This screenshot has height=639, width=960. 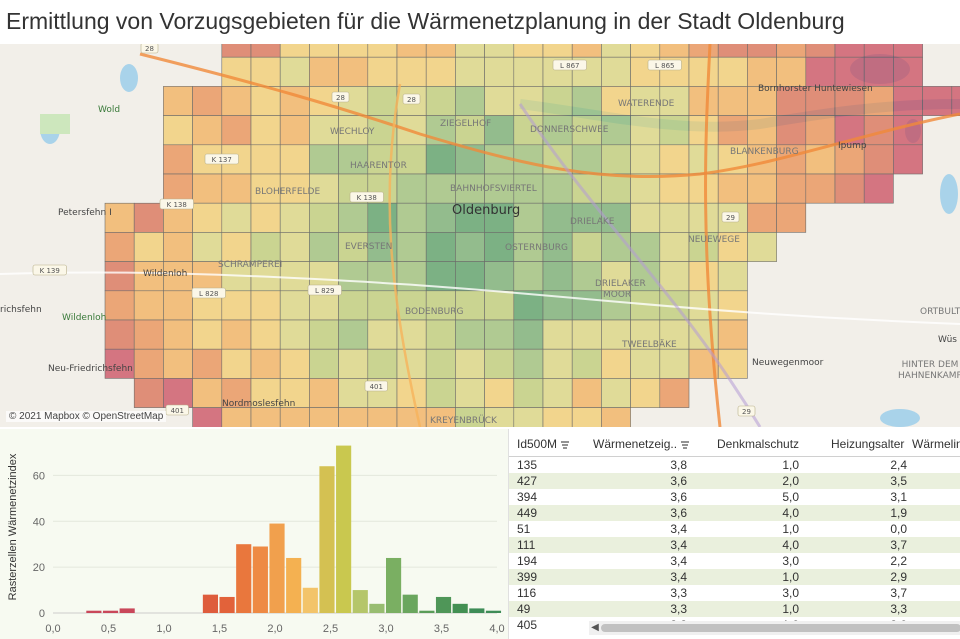 I want to click on column-header-id500m: Id500M, so click(x=543, y=444).